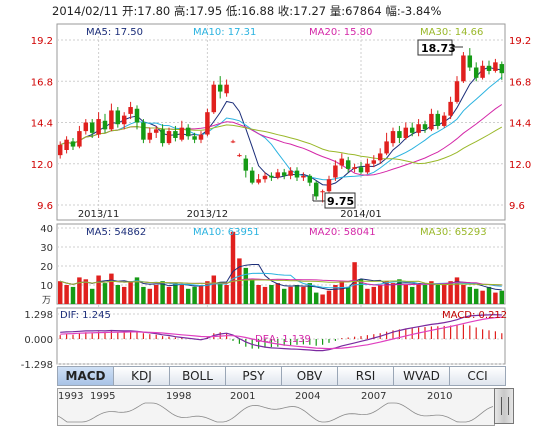 The image size is (533, 429). Describe the element at coordinates (46, 258) in the screenshot. I see `volume-axis: 40 30 20 10` at that location.